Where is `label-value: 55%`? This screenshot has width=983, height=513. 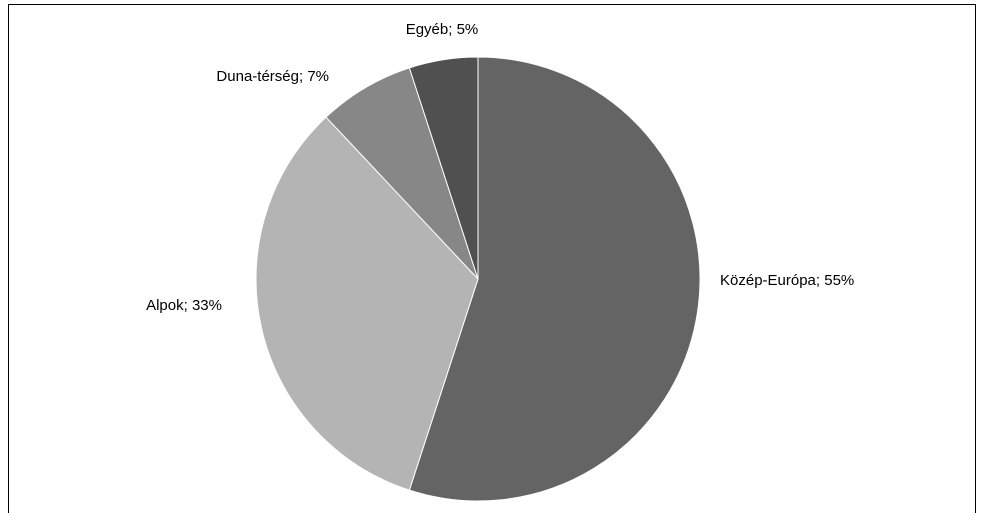
label-value: 55% is located at coordinates (839, 280).